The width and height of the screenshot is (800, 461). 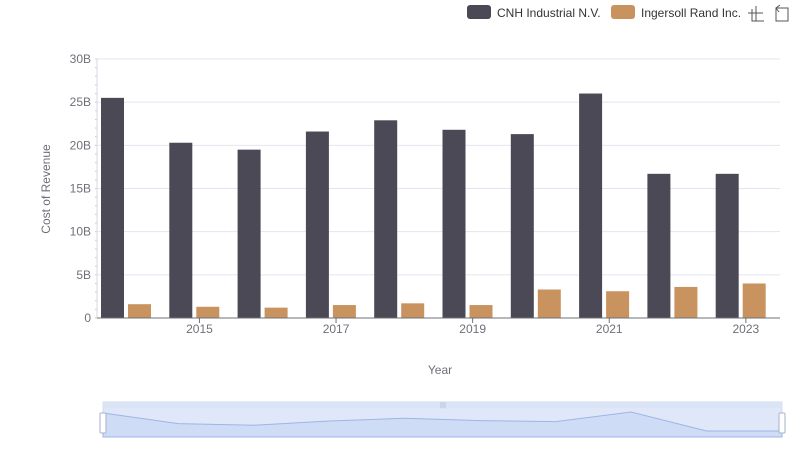 I want to click on bar-cnh-2015, so click(x=181, y=230).